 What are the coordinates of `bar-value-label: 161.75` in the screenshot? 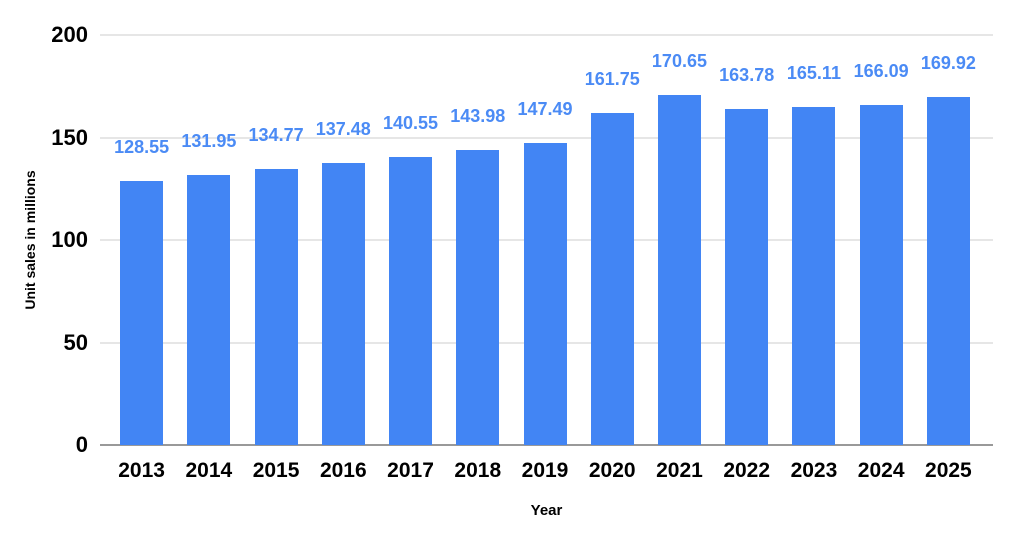 It's located at (612, 79).